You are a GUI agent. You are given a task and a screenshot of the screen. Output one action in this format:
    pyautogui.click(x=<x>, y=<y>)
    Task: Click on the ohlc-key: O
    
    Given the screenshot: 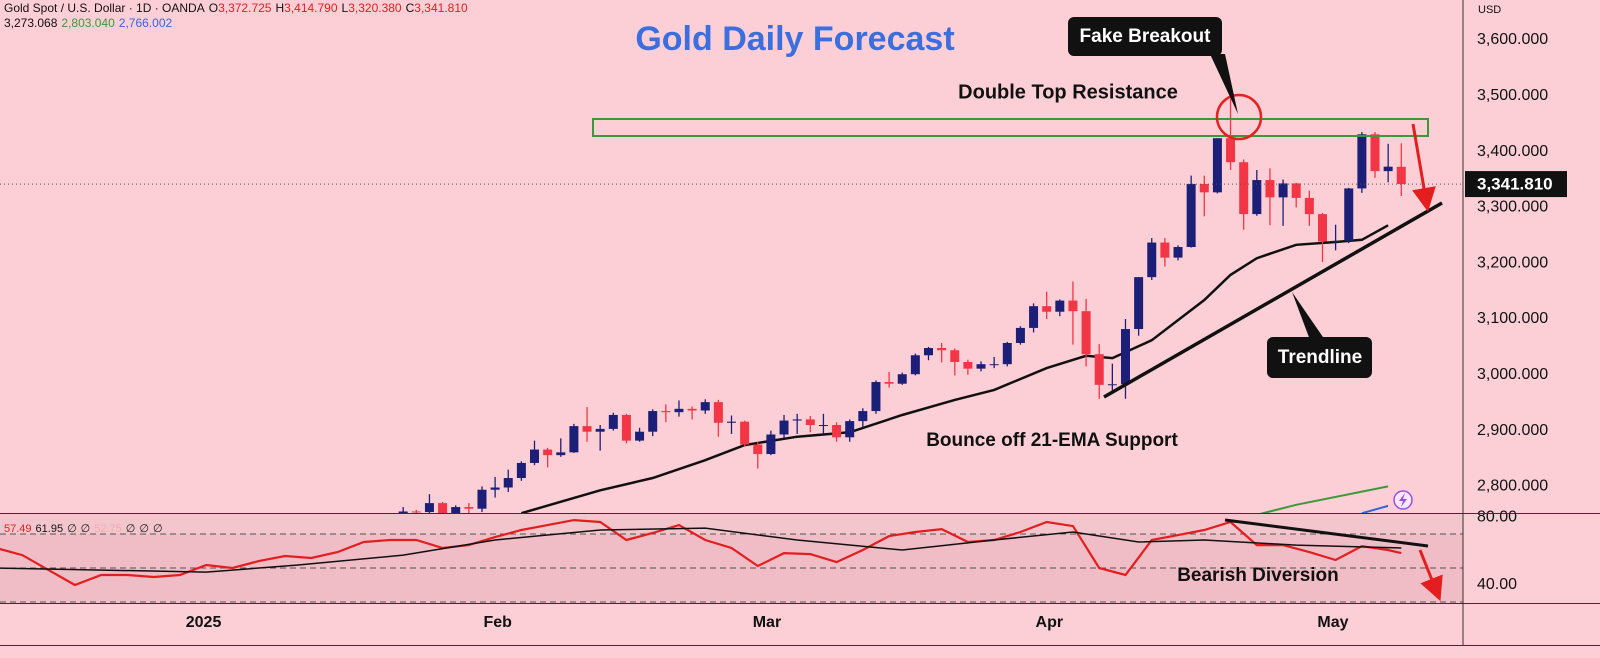 What is the action you would take?
    pyautogui.click(x=213, y=8)
    